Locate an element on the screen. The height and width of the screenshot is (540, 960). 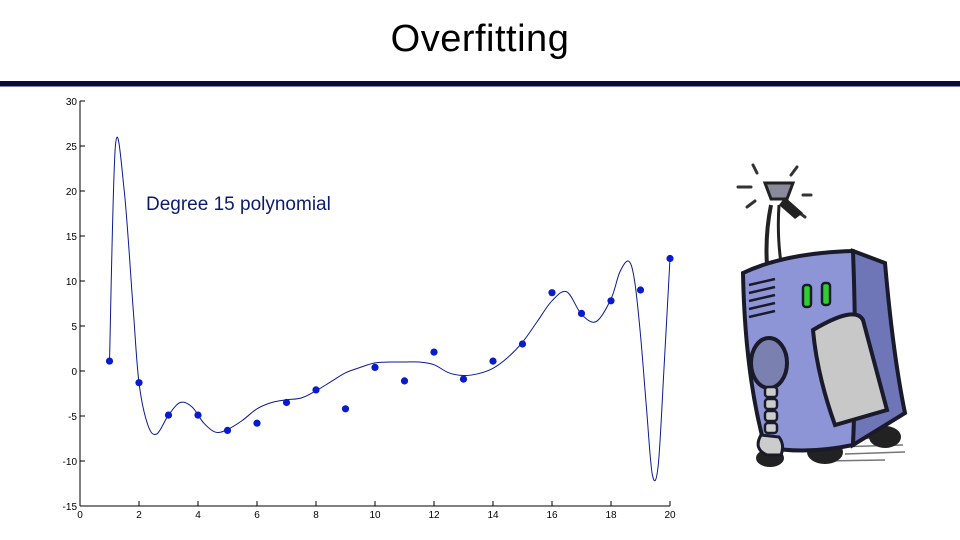
title-rule-thin is located at coordinates (480, 86).